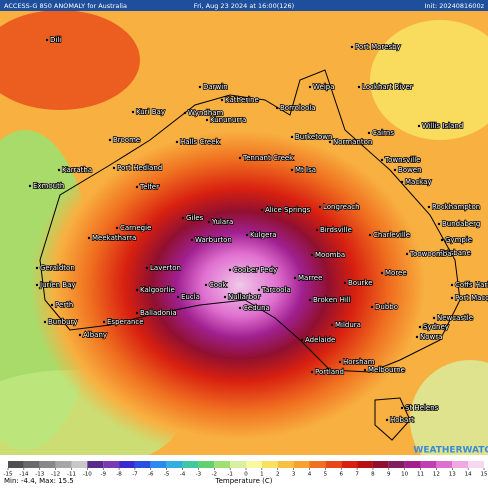 The width and height of the screenshot is (488, 491). I want to click on place-label: Esperance, so click(125, 322).